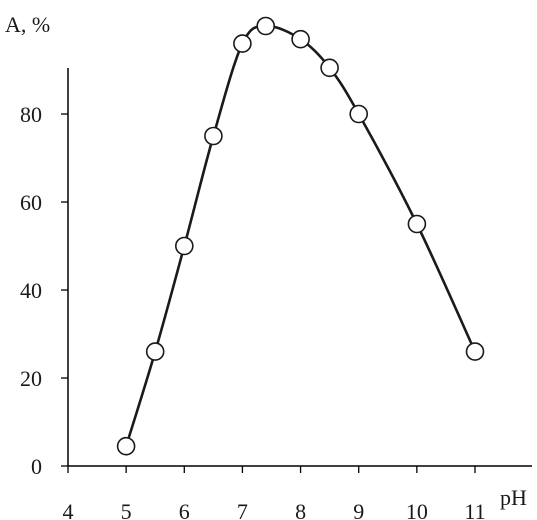  What do you see at coordinates (36, 466) in the screenshot?
I see `y-tick-label: 0` at bounding box center [36, 466].